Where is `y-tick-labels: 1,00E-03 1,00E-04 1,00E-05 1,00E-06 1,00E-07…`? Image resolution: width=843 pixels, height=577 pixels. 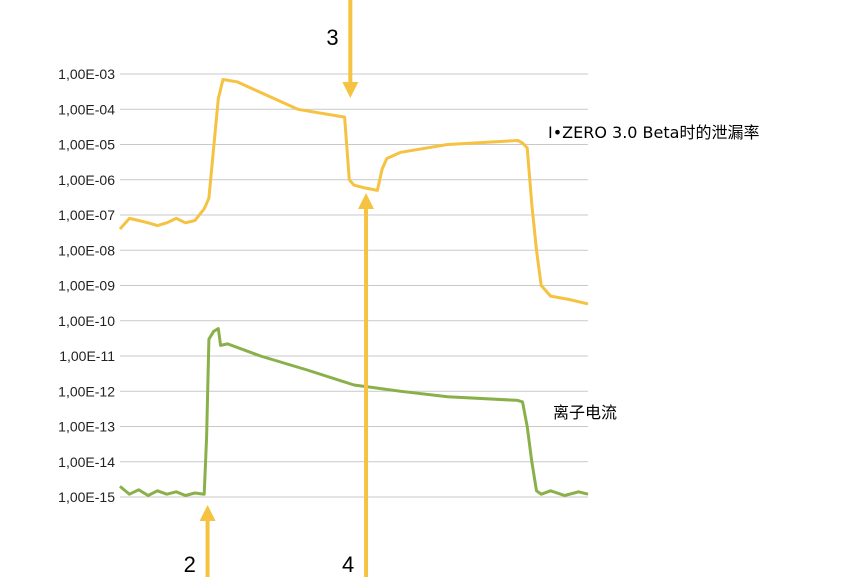
y-tick-labels: 1,00E-03 1,00E-04 1,00E-05 1,00E-06 1,00E-07… is located at coordinates (86, 285).